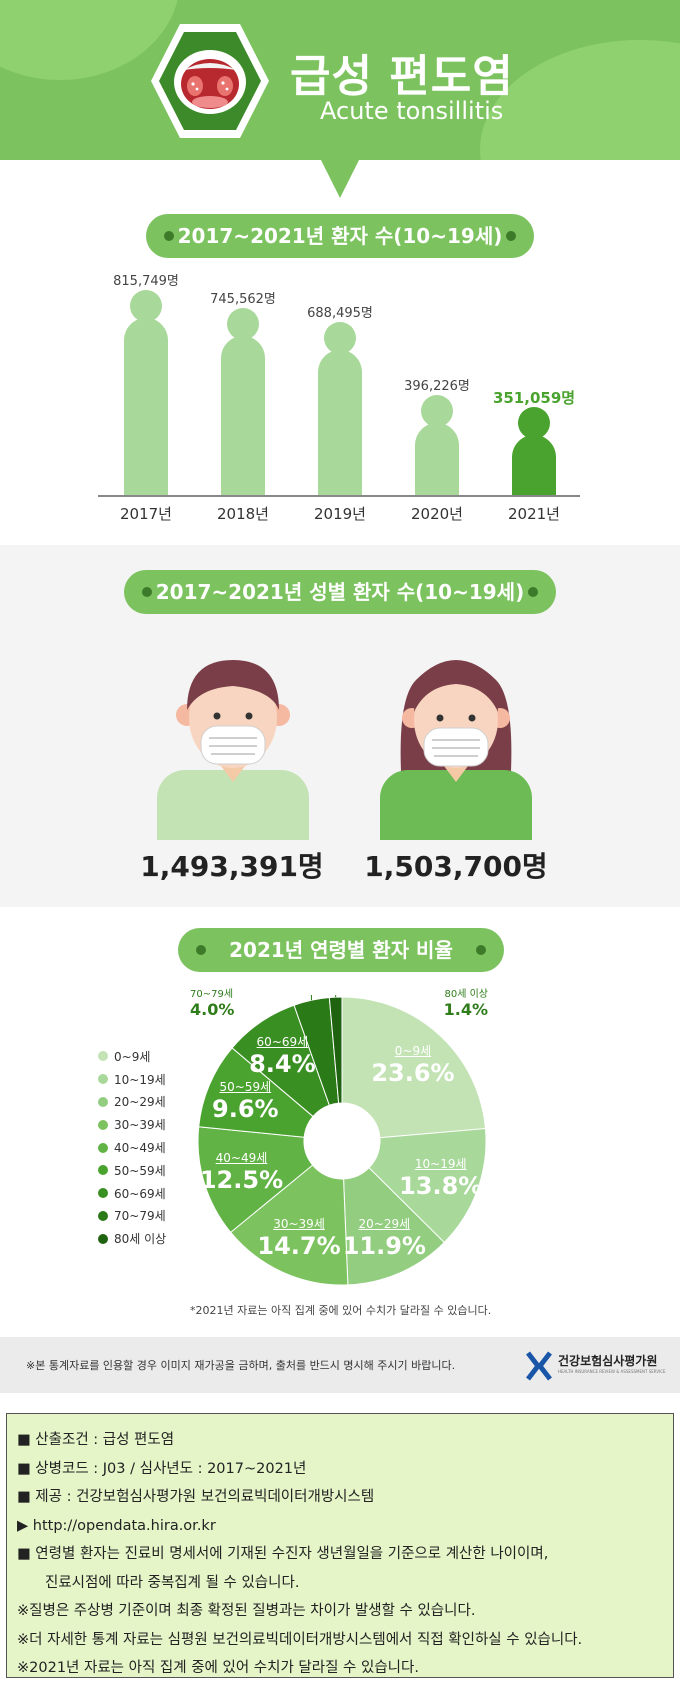  I want to click on legend-label: 40~49세, so click(140, 1148).